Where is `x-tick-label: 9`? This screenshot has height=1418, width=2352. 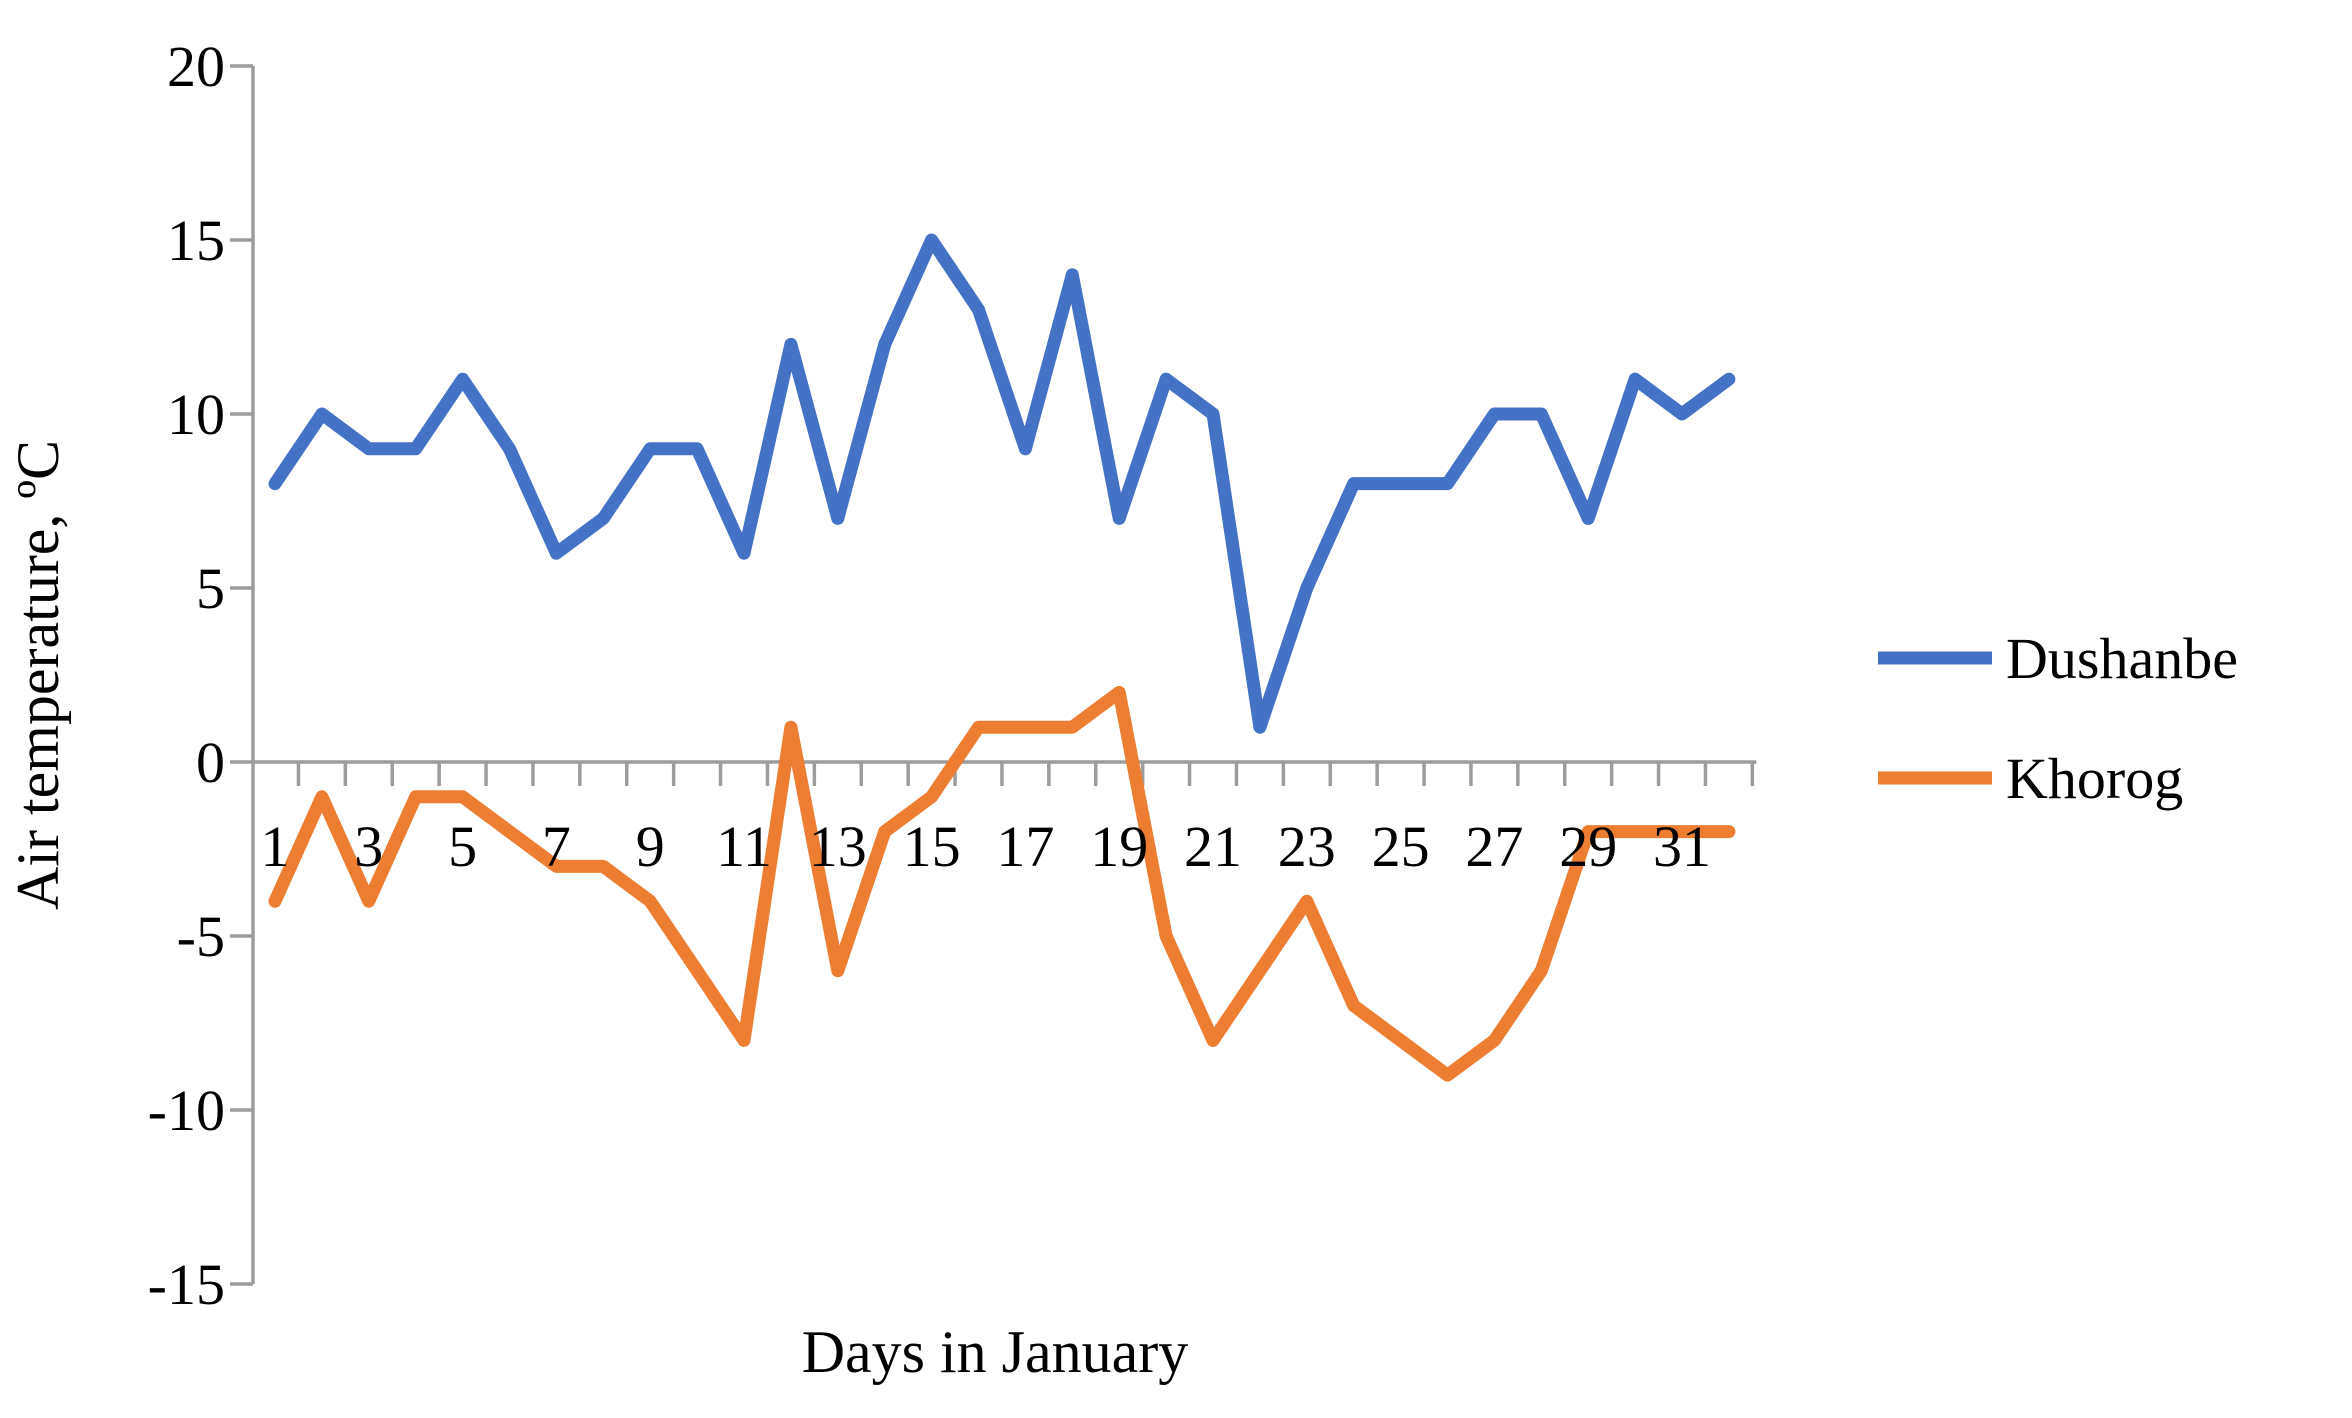 x-tick-label: 9 is located at coordinates (650, 846).